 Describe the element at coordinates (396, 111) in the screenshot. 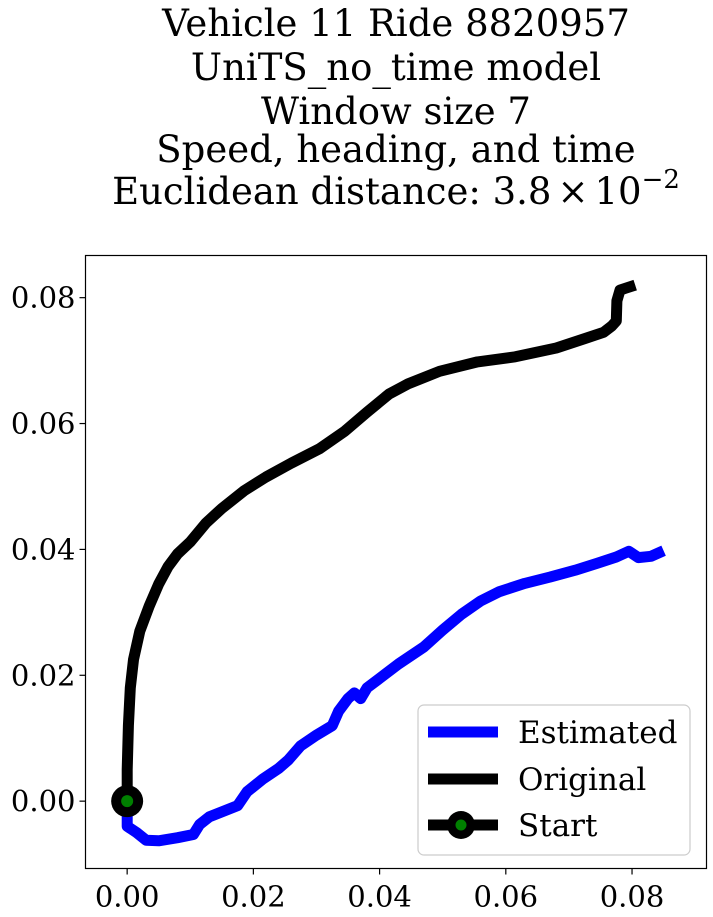

I see `title-line-3: Window size 7` at that location.